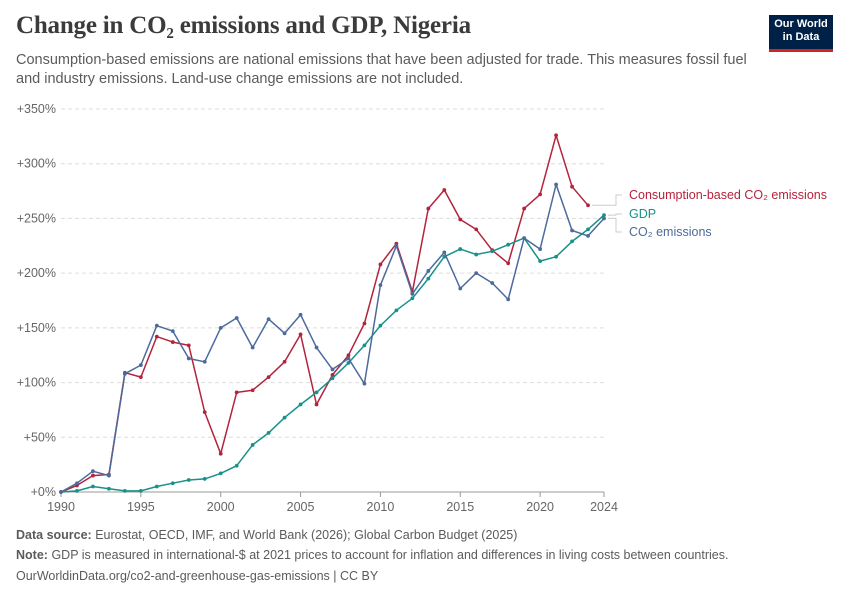  What do you see at coordinates (54, 535) in the screenshot?
I see `data-source-label: Data source:` at bounding box center [54, 535].